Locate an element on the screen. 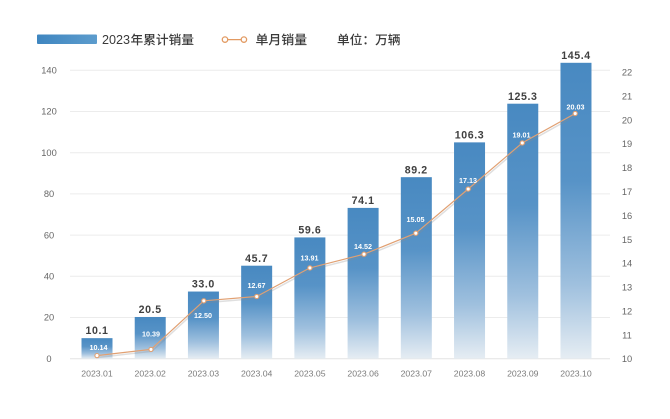 The height and width of the screenshot is (419, 670). svg-text: 21 is located at coordinates (627, 96).